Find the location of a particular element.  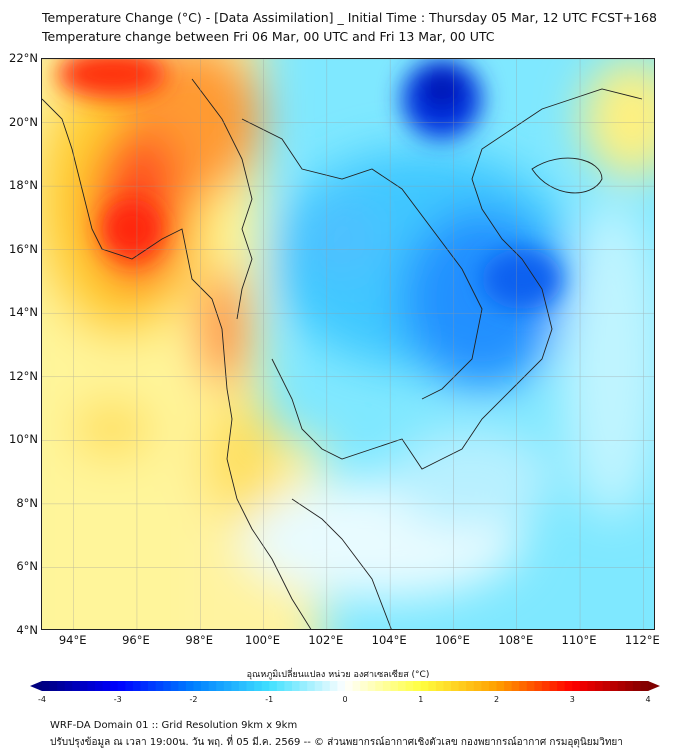

colorbar-tick-label: -3 is located at coordinates (117, 699).